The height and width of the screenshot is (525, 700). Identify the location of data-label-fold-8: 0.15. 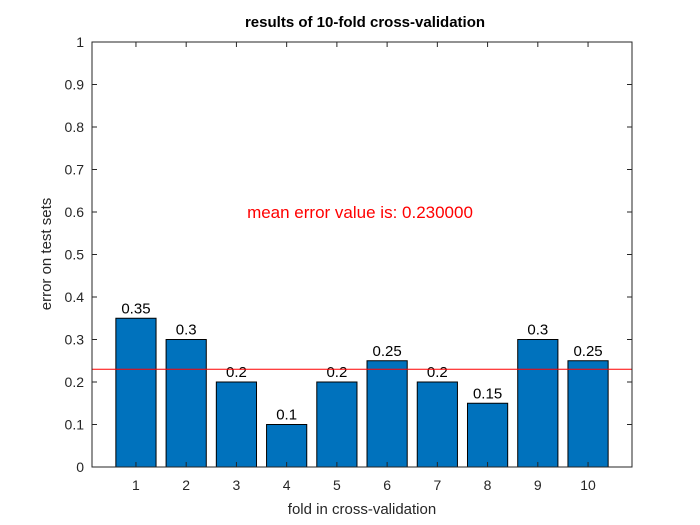
(487, 393).